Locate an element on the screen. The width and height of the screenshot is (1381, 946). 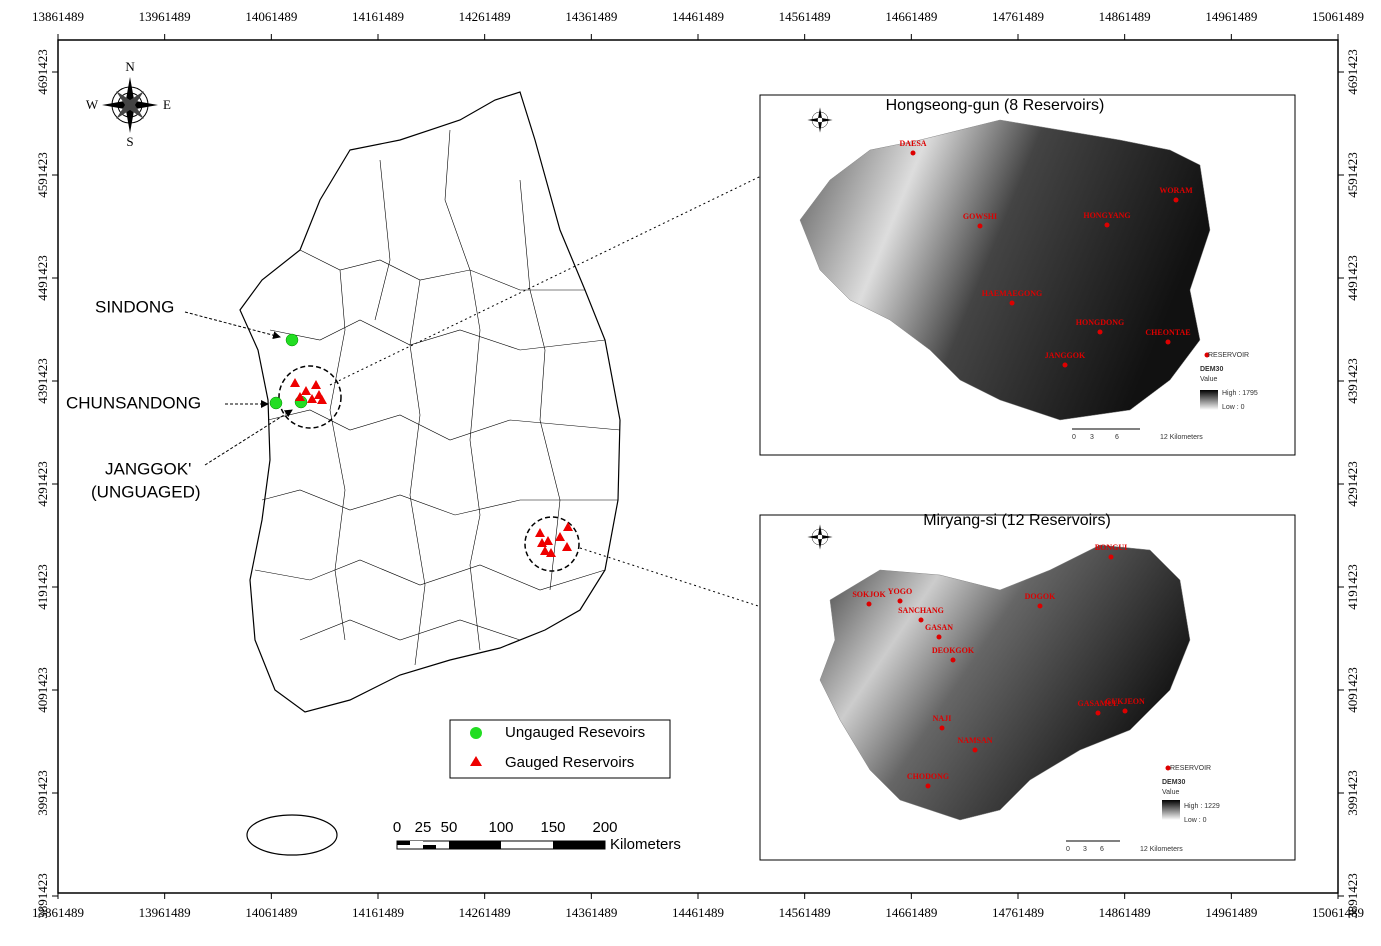
y-coord-label: 4091423 is located at coordinates (42, 690).